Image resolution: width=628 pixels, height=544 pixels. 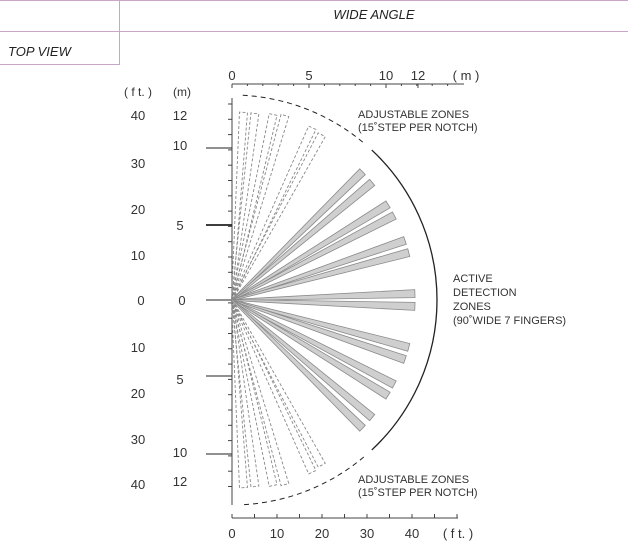 I want to click on left-axis-m-header: (m), so click(x=182, y=92).